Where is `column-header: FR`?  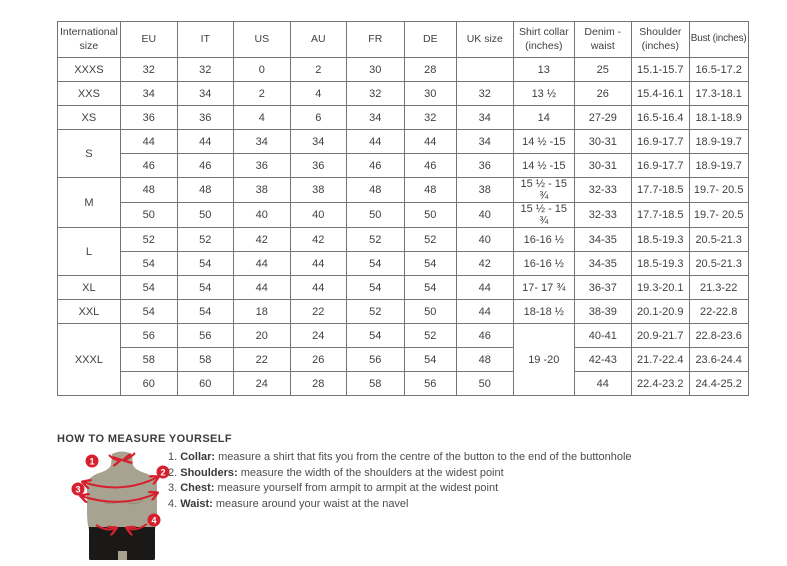
column-header: FR is located at coordinates (375, 39).